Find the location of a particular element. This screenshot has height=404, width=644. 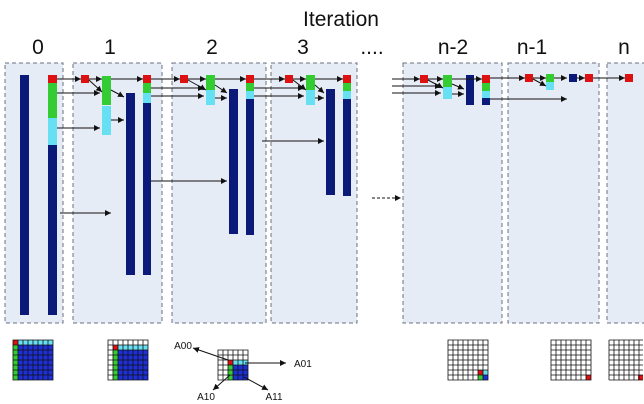

panel-3-green-block is located at coordinates (310, 82).